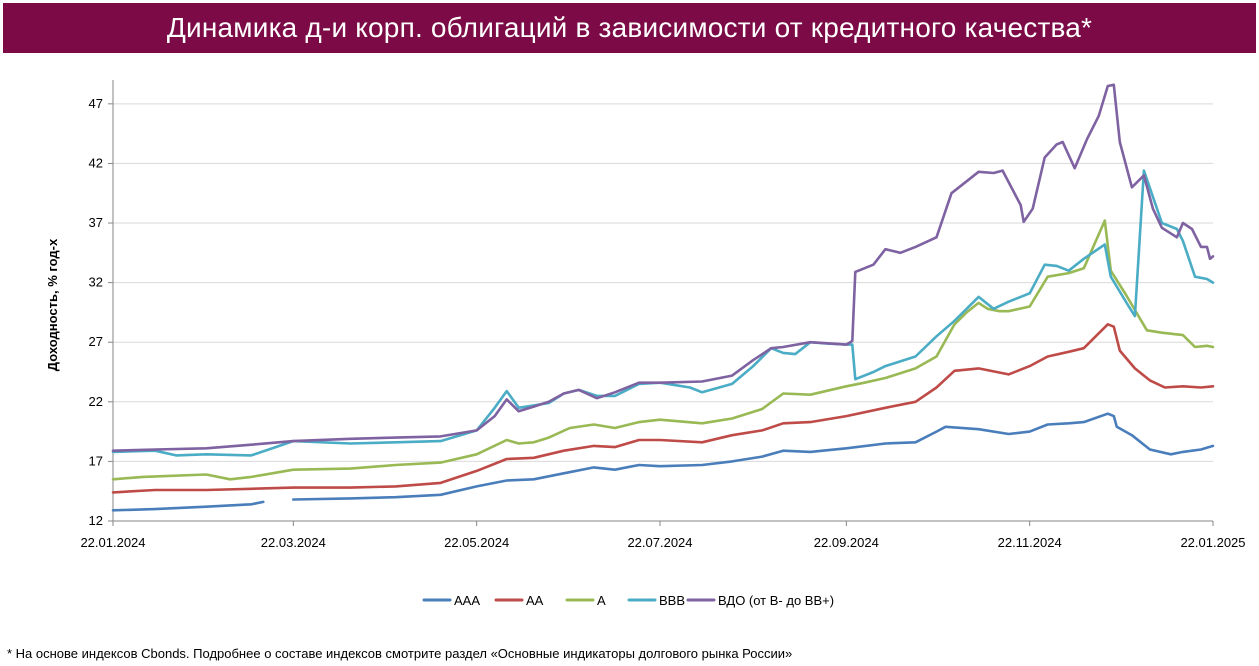 The width and height of the screenshot is (1259, 666). I want to click on x-tick-label: 22.11.2024, so click(1030, 542).